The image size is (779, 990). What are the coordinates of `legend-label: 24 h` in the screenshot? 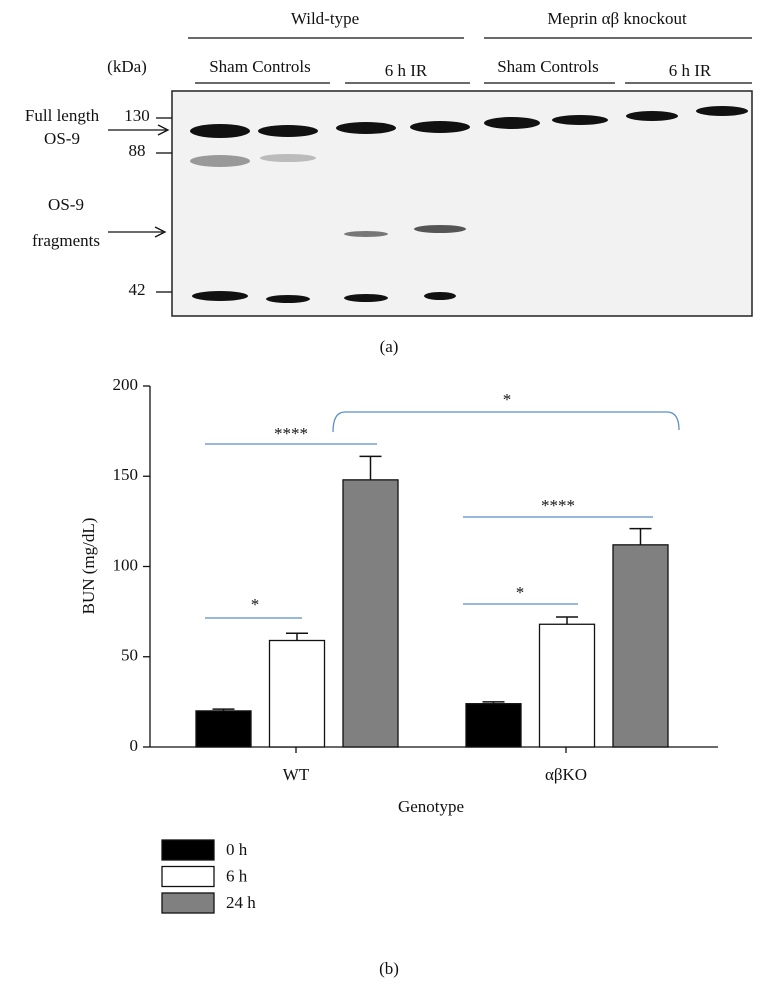 It's located at (241, 902).